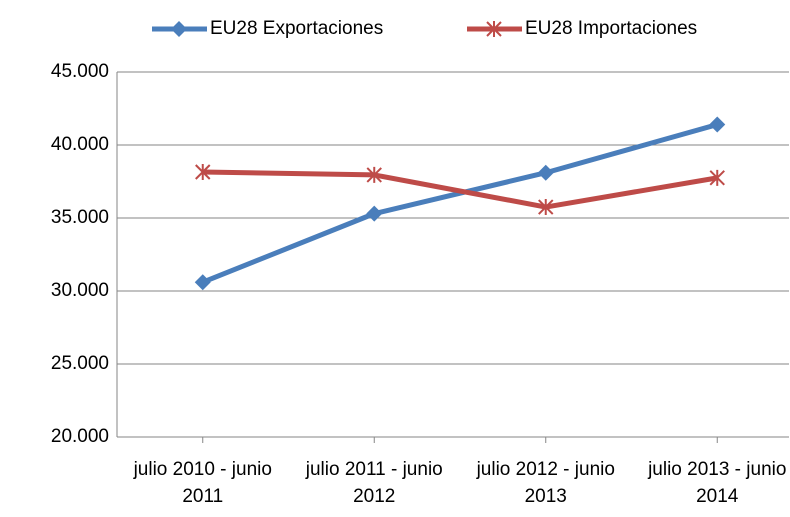 The image size is (790, 517). Describe the element at coordinates (611, 28) in the screenshot. I see `legend-label: EU28 Importaciones` at that location.